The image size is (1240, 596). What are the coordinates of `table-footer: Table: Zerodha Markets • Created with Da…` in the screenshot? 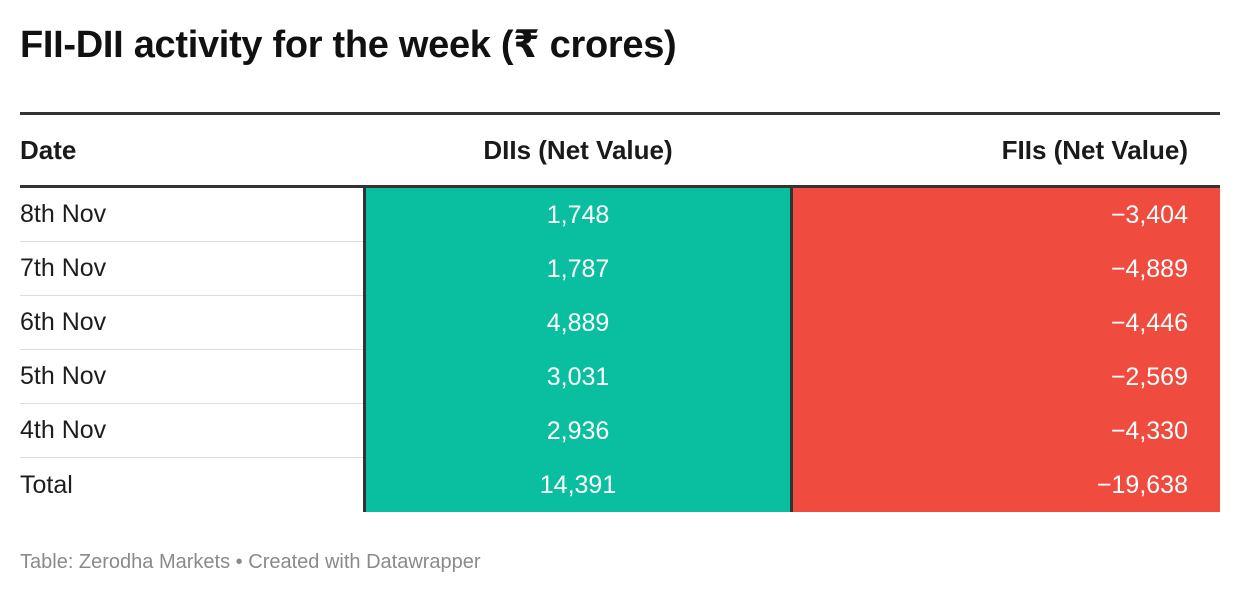 It's located at (250, 562).